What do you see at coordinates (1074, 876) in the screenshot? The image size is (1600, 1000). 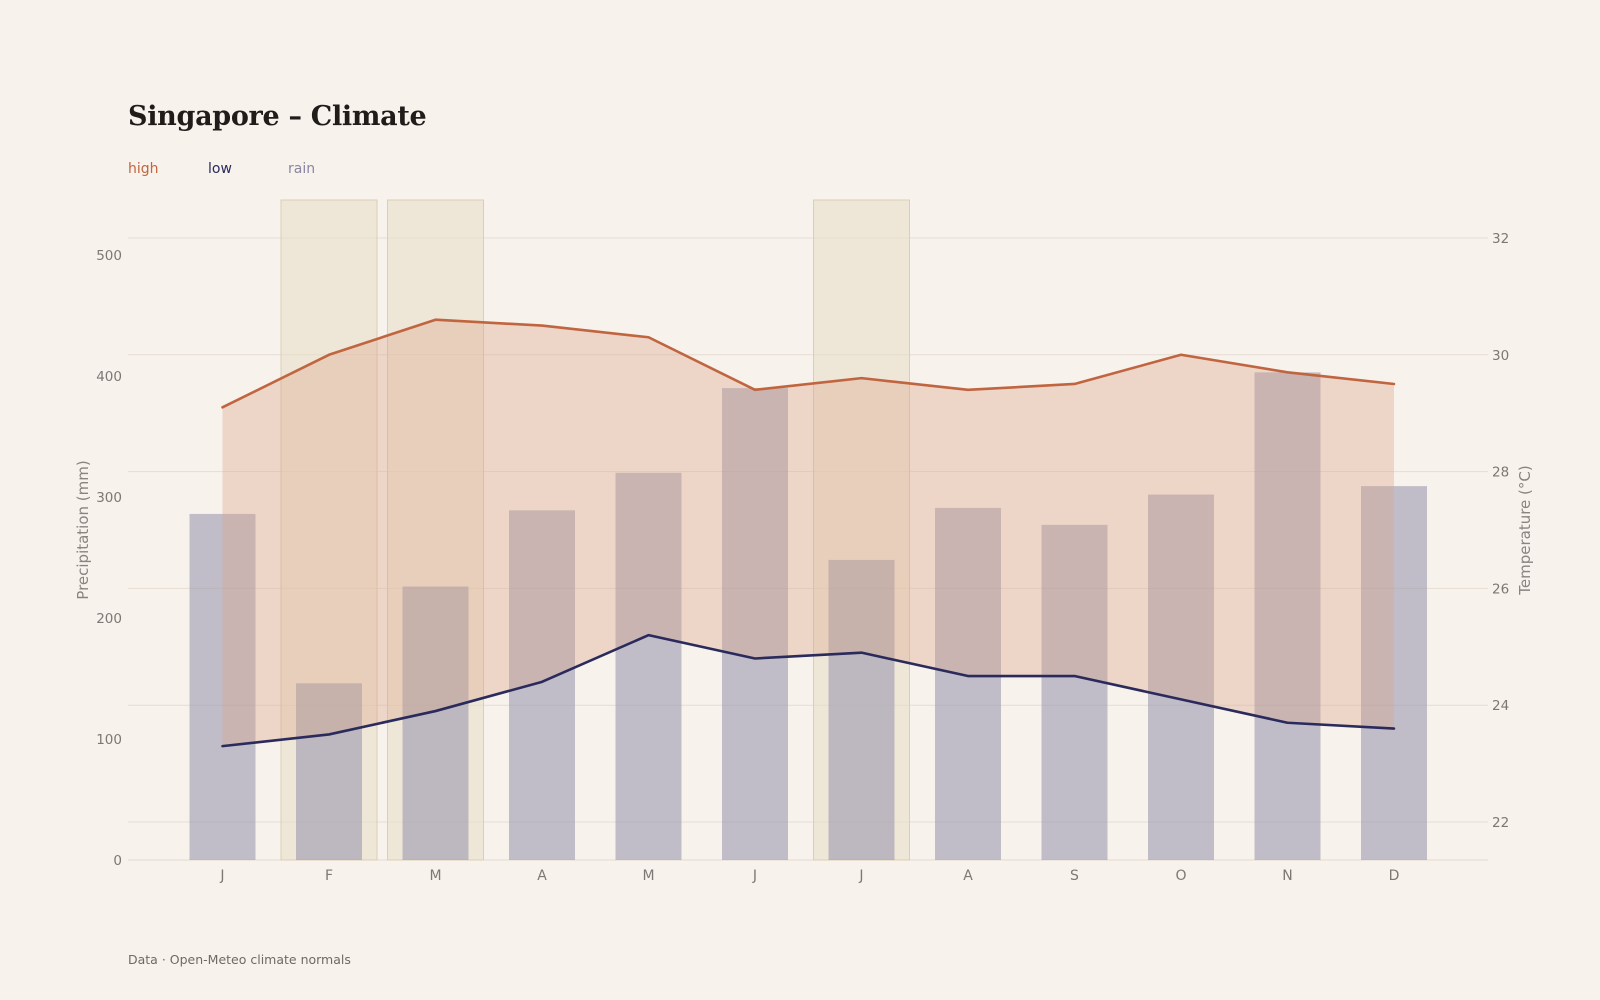 I see `x-tick-label: S` at bounding box center [1074, 876].